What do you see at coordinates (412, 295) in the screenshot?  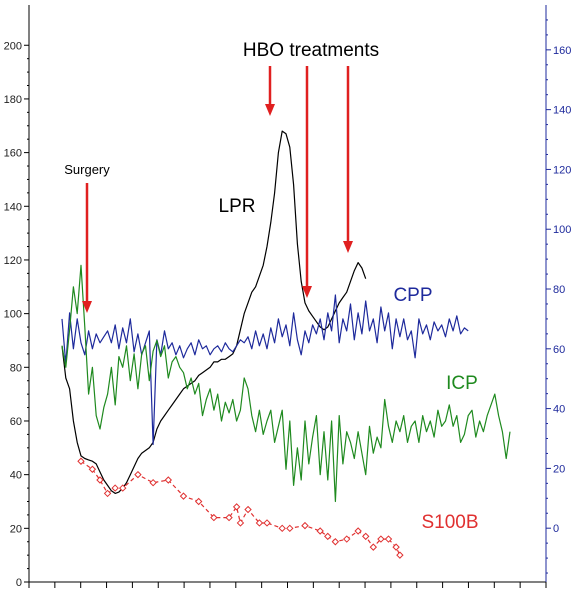 I see `cpp-series-label: CPP` at bounding box center [412, 295].